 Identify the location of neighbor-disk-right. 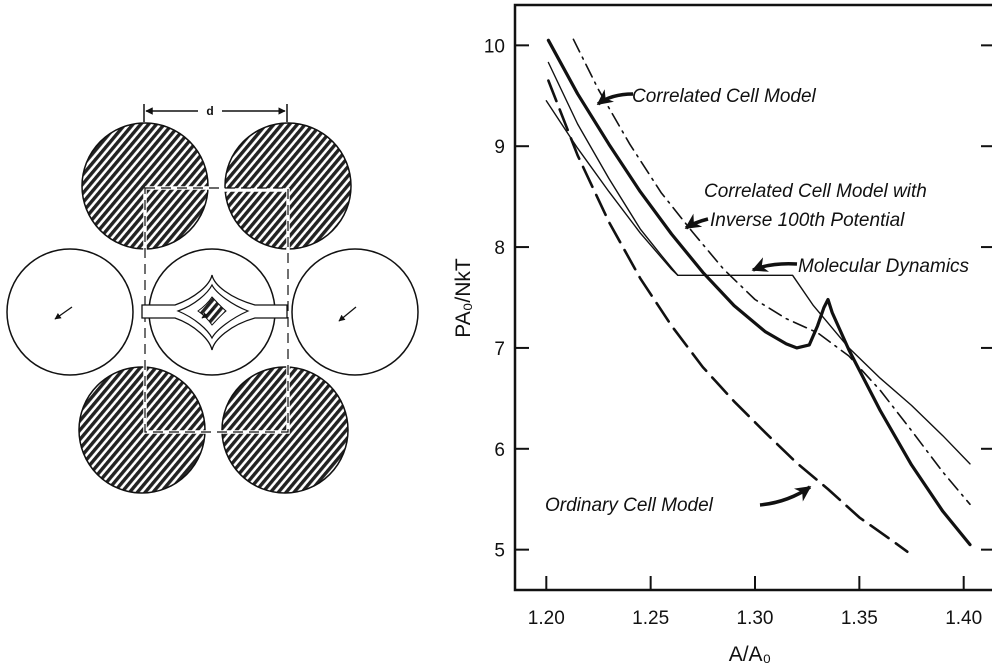
(355, 312).